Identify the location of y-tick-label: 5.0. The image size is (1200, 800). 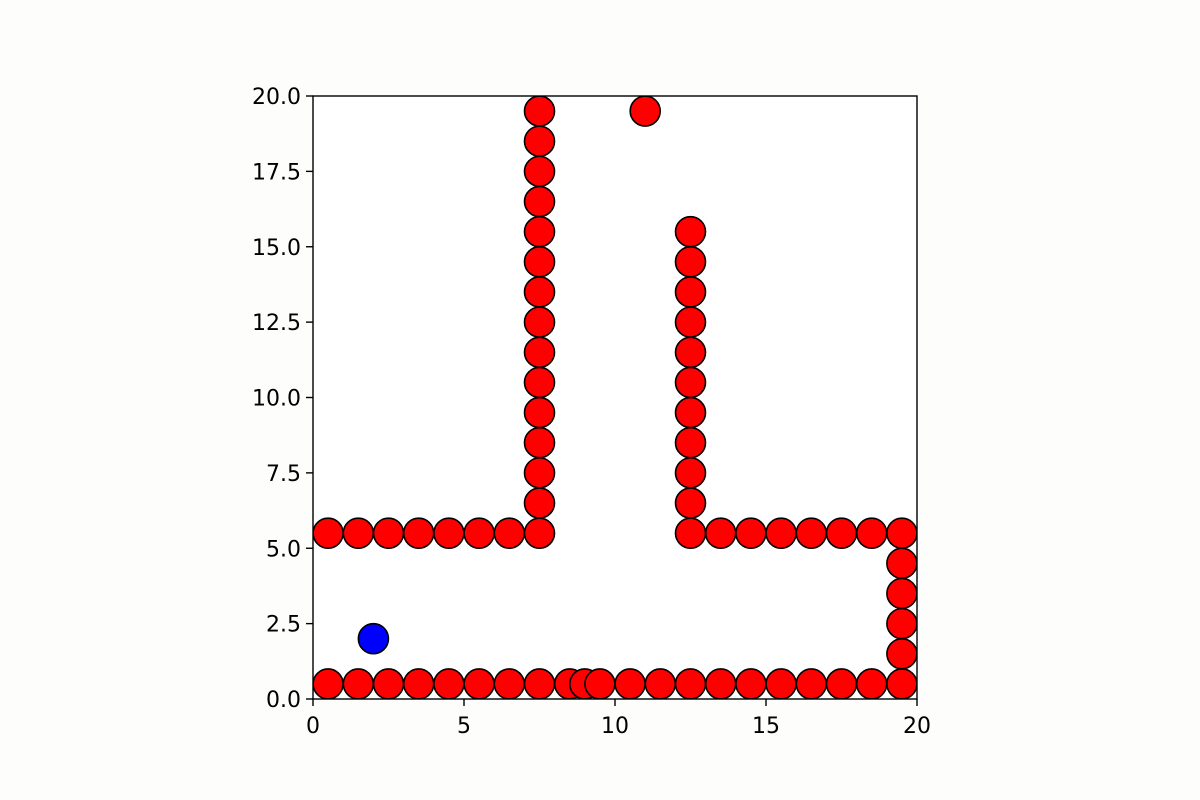
(283, 549).